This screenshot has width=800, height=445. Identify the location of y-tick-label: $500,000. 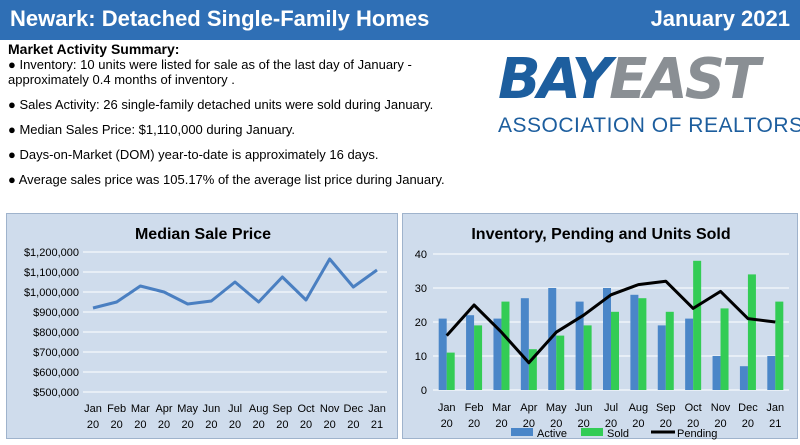
(56, 393).